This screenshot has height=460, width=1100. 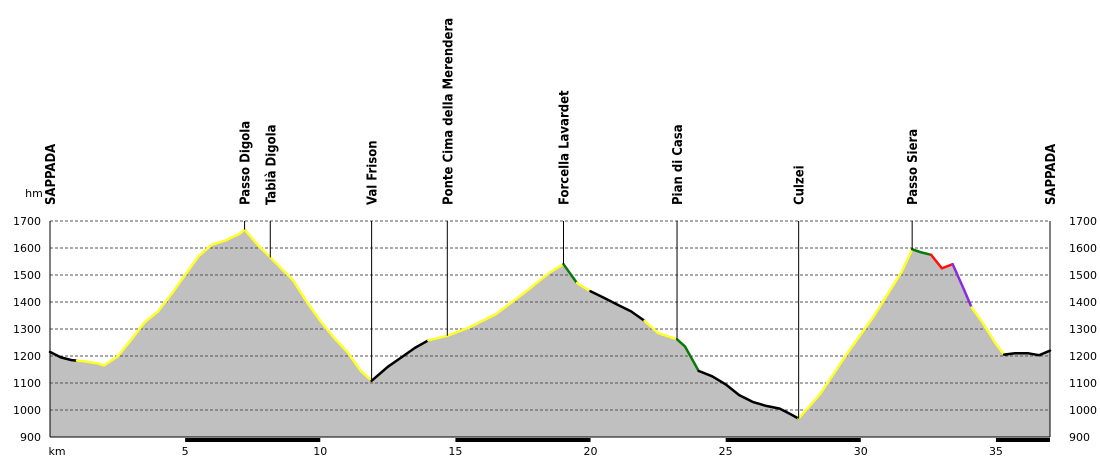 What do you see at coordinates (1083, 302) in the screenshot?
I see `y-tick-label-right: 1400` at bounding box center [1083, 302].